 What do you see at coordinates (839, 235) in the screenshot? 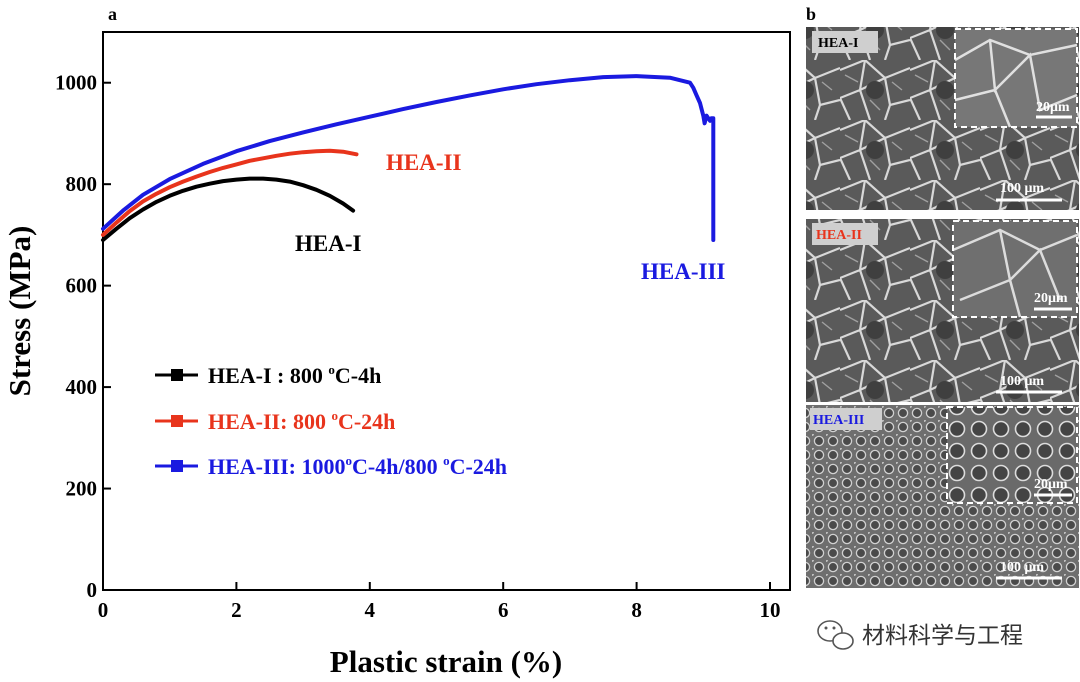
I see `micrograph-tag: HEA-II` at bounding box center [839, 235].